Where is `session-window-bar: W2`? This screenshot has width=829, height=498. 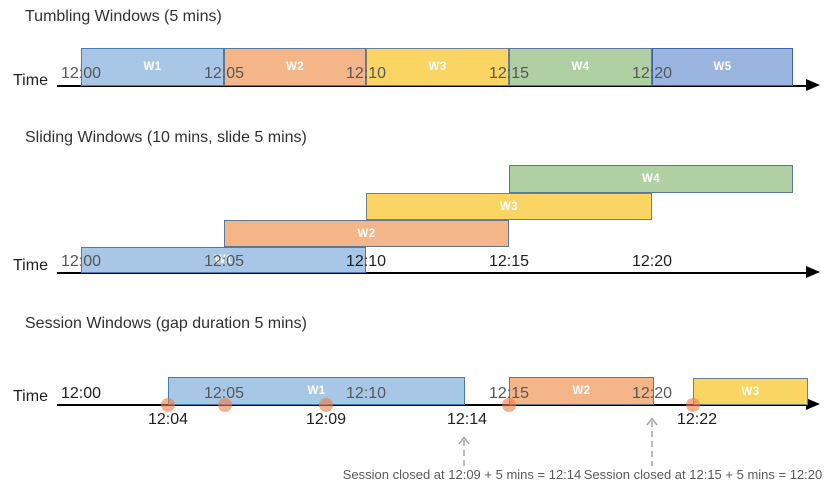
session-window-bar: W2 is located at coordinates (581, 391).